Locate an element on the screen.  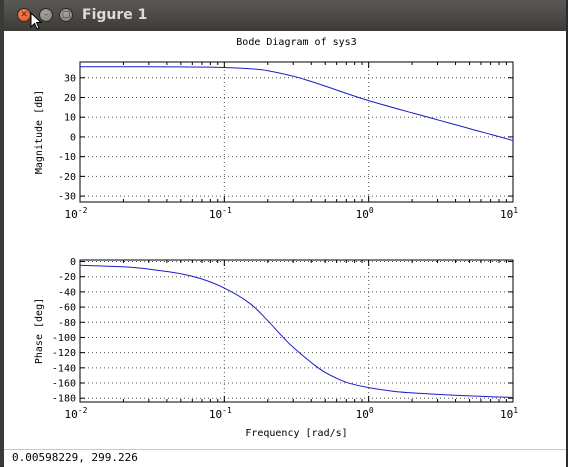
y-tick-label: 20 is located at coordinates (70, 98).